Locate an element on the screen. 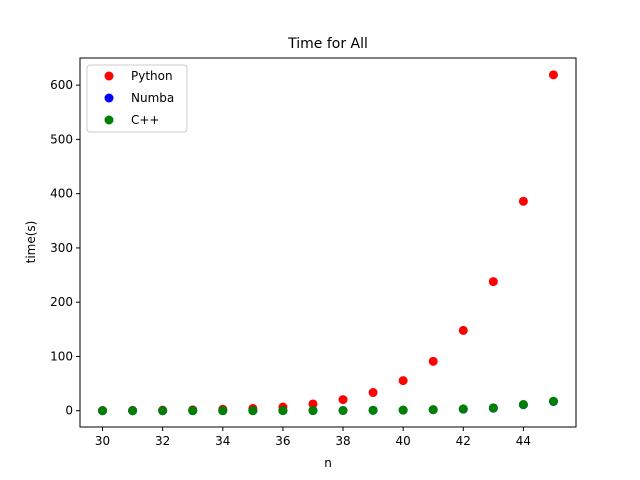 The image size is (640, 480). y-tick-label: 400 is located at coordinates (61, 194).